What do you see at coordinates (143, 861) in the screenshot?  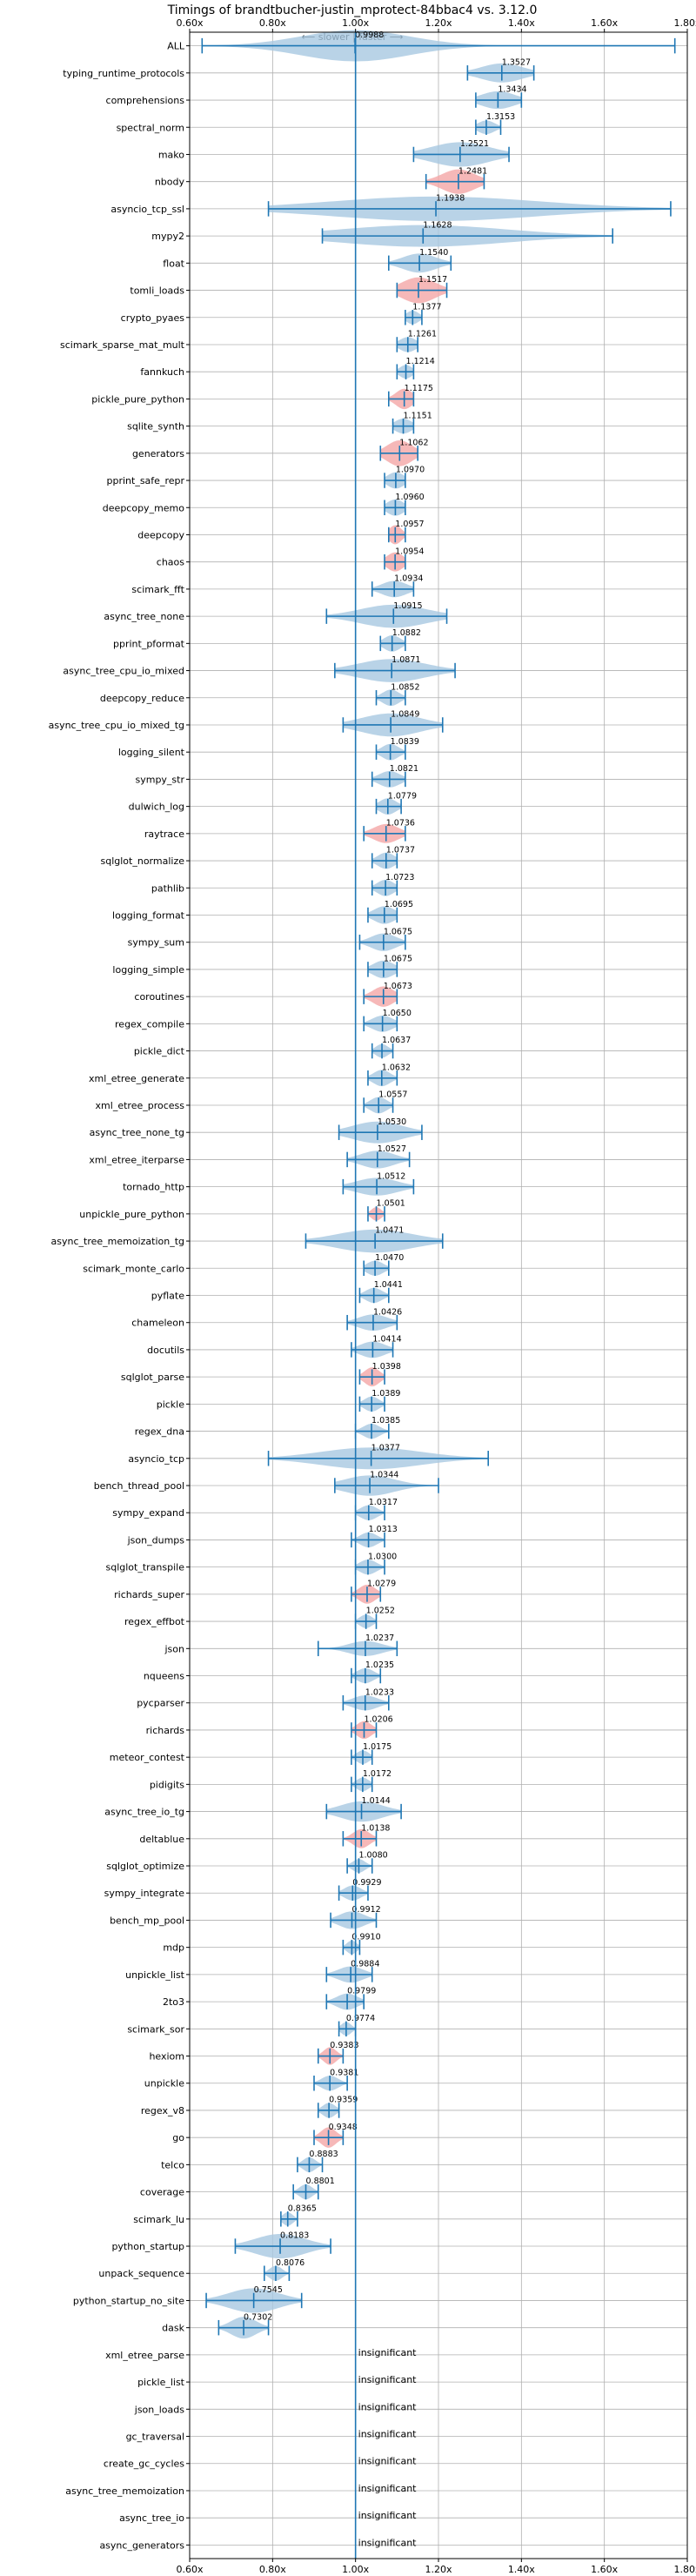 I see `benchmark-label: sqlglot_normalize` at bounding box center [143, 861].